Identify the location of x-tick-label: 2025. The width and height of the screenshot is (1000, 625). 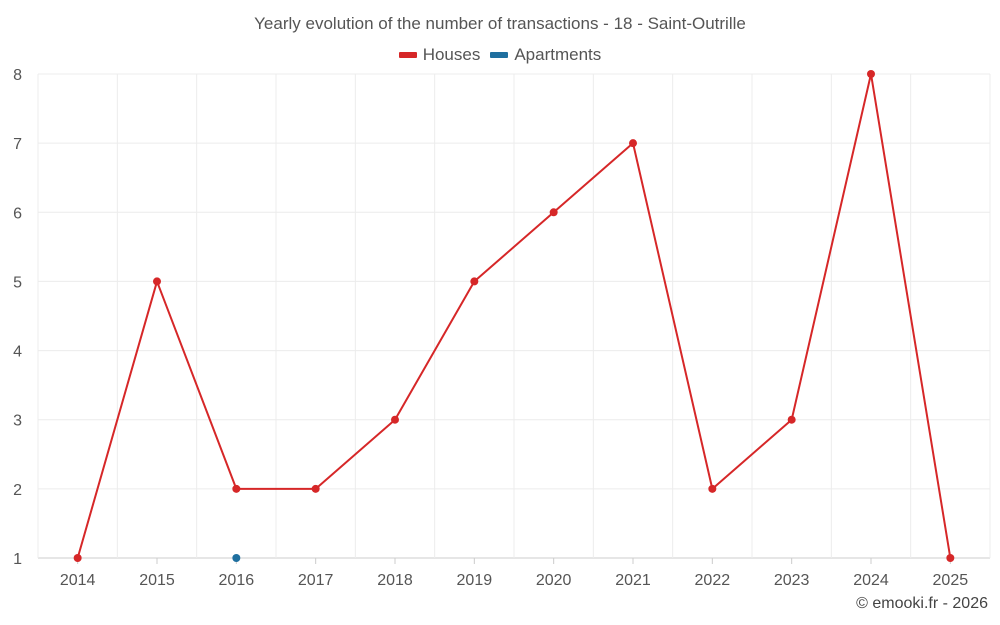
(951, 580).